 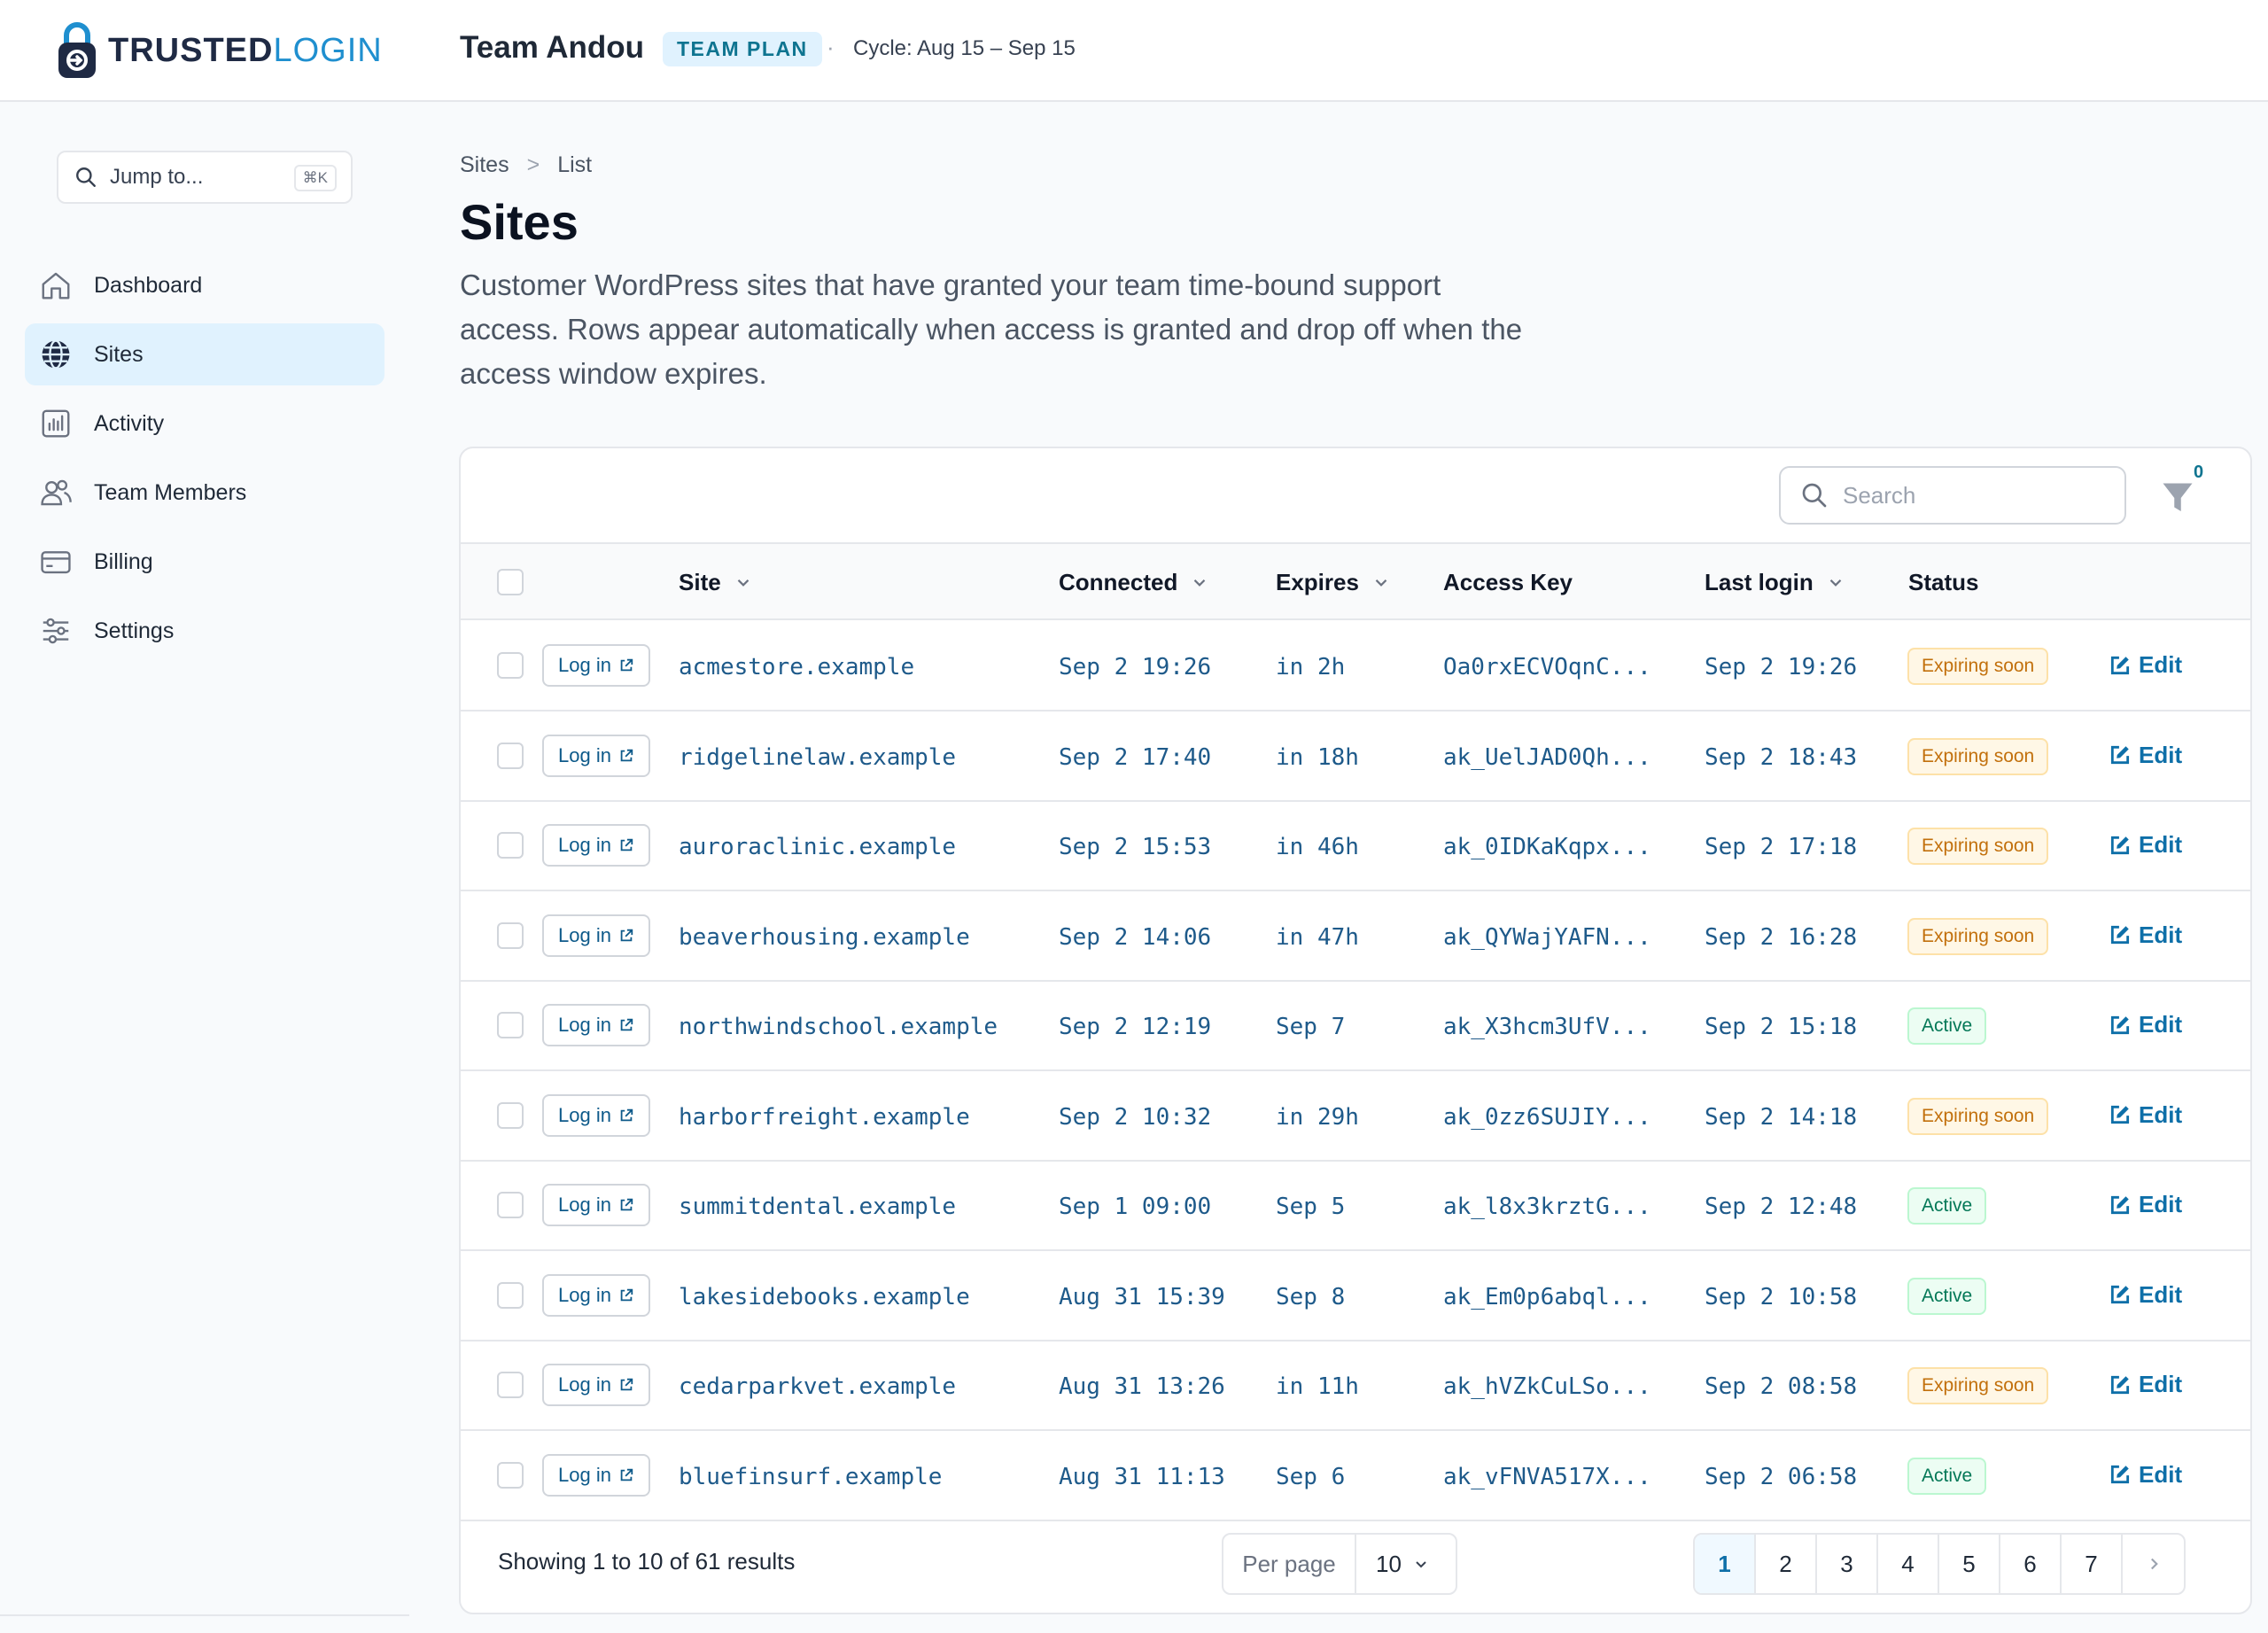 What do you see at coordinates (1978, 1116) in the screenshot?
I see `status-badge: Expiring soon` at bounding box center [1978, 1116].